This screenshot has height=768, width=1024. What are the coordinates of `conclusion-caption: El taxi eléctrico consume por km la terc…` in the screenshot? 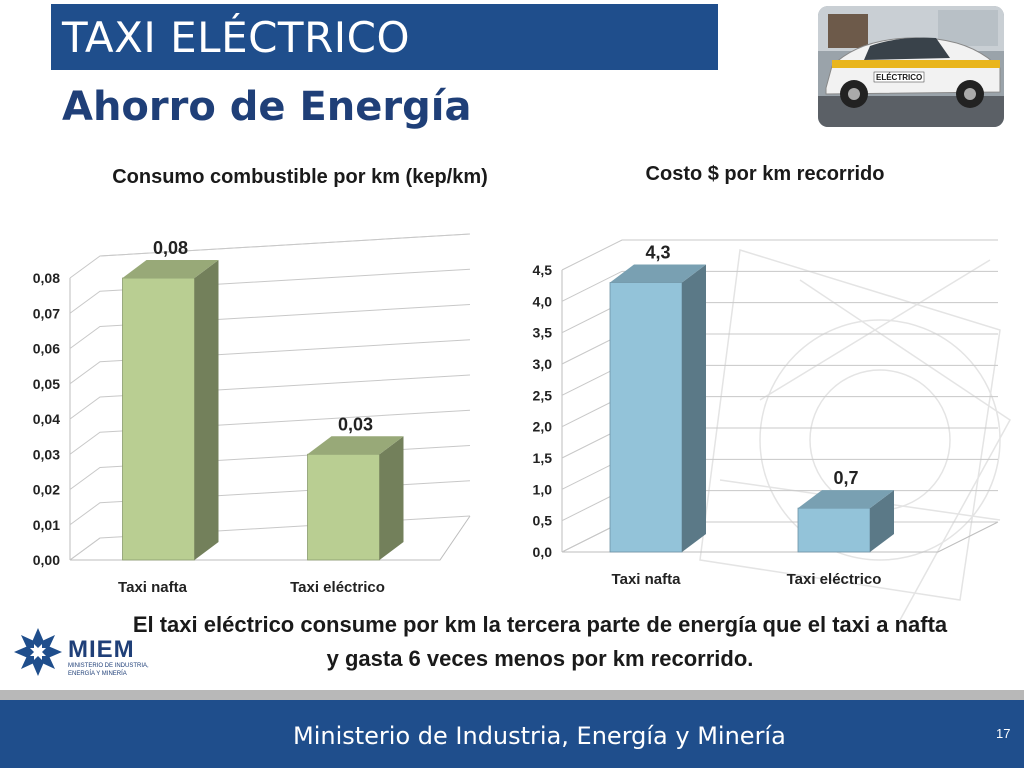 It's located at (540, 641).